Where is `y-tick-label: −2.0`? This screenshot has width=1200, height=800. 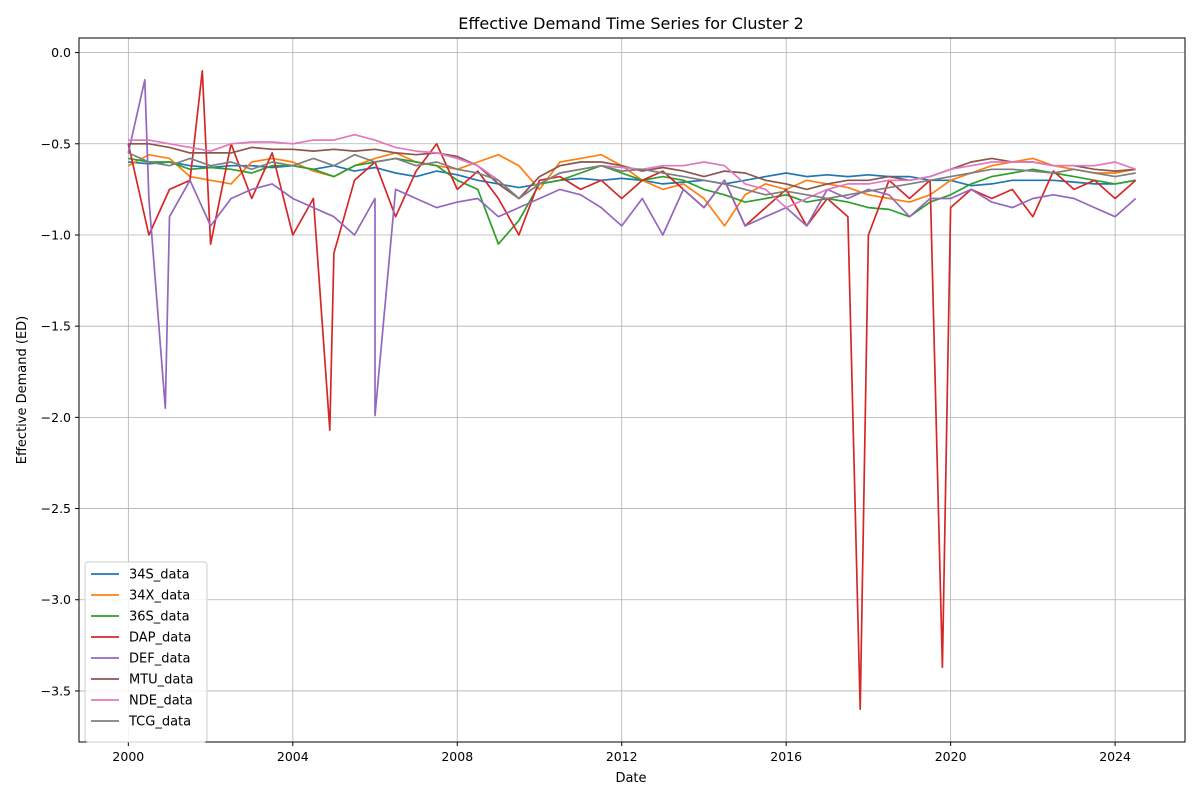 y-tick-label: −2.0 is located at coordinates (56, 417).